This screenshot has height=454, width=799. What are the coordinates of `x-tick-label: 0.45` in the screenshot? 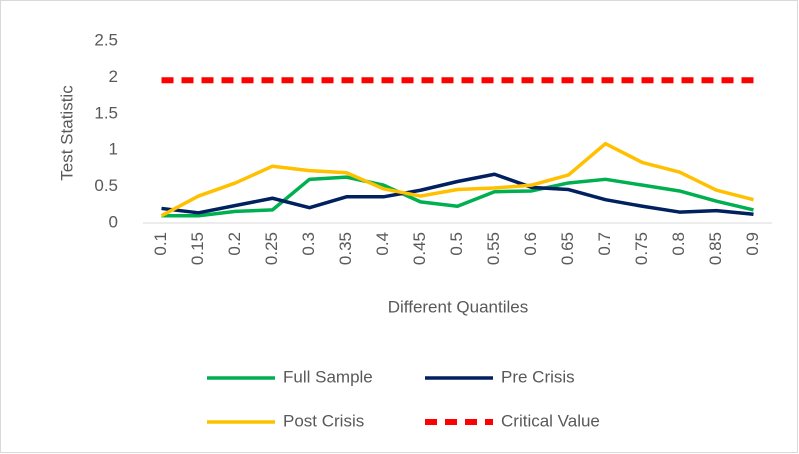 It's located at (419, 248).